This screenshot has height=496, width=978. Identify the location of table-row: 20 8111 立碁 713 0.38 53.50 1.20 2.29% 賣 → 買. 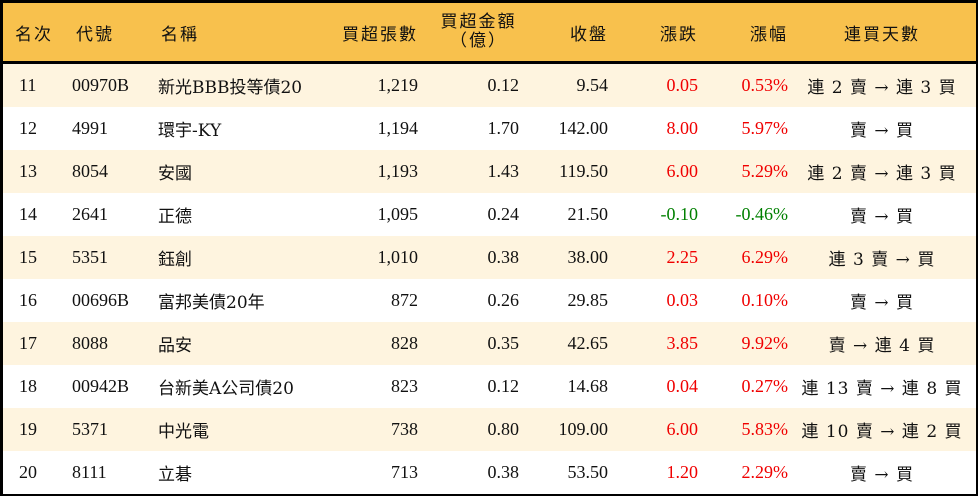
(489, 472).